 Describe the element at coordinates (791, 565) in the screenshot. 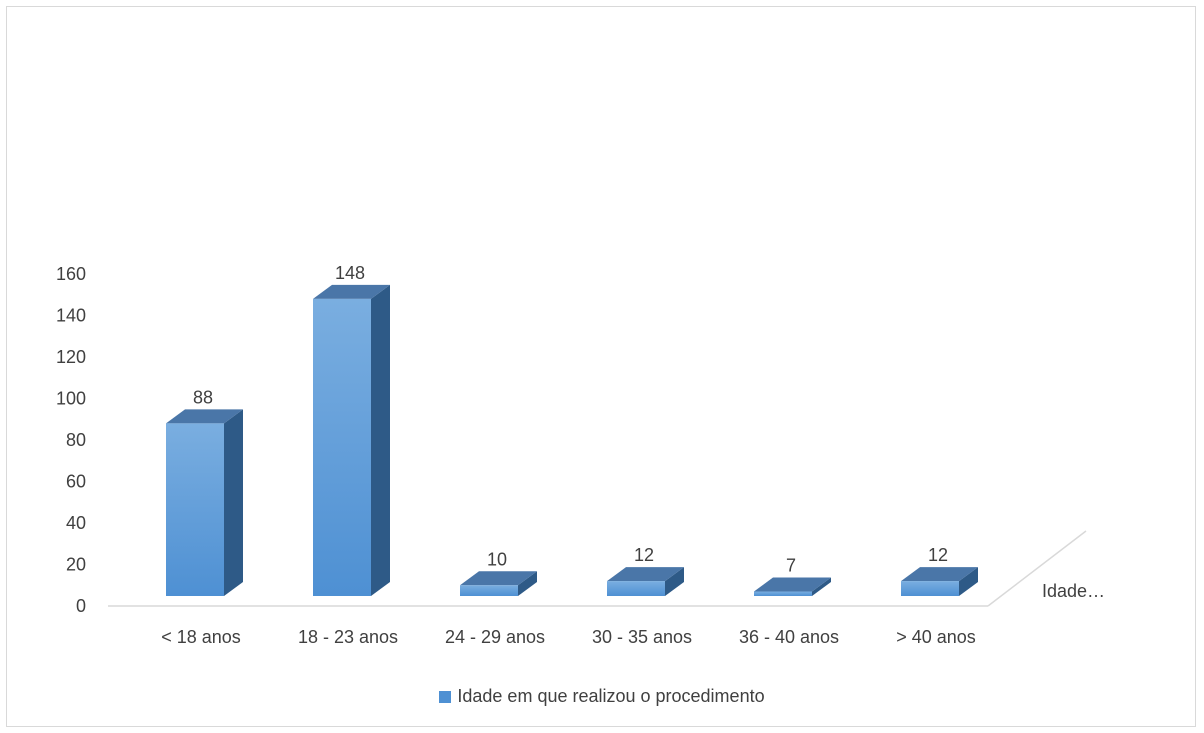

I see `data-label: 7` at that location.